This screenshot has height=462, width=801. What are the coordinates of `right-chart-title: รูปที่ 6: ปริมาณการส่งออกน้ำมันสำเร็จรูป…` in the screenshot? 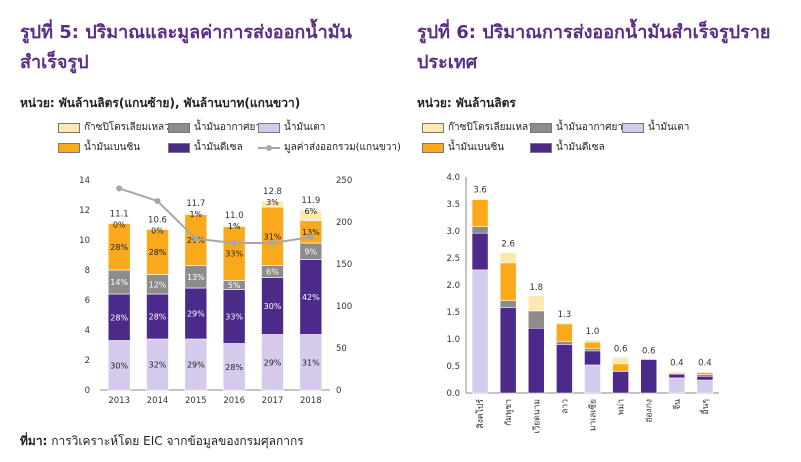 It's located at (593, 48).